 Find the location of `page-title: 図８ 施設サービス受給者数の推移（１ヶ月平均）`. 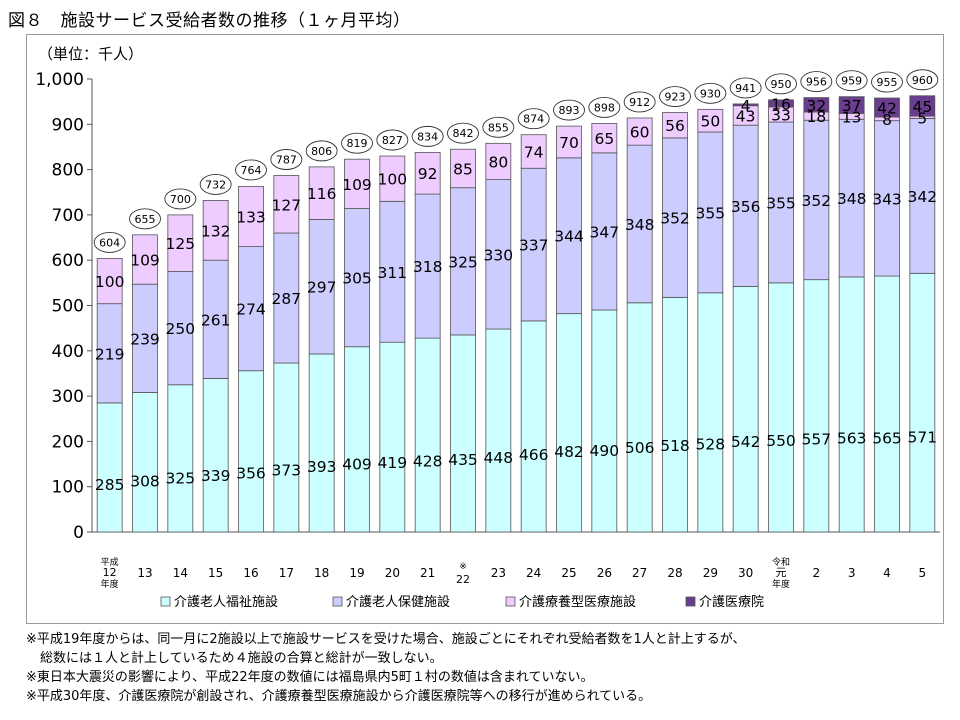

page-title: 図８ 施設サービス受給者数の推移（１ヶ月平均） is located at coordinates (209, 21).